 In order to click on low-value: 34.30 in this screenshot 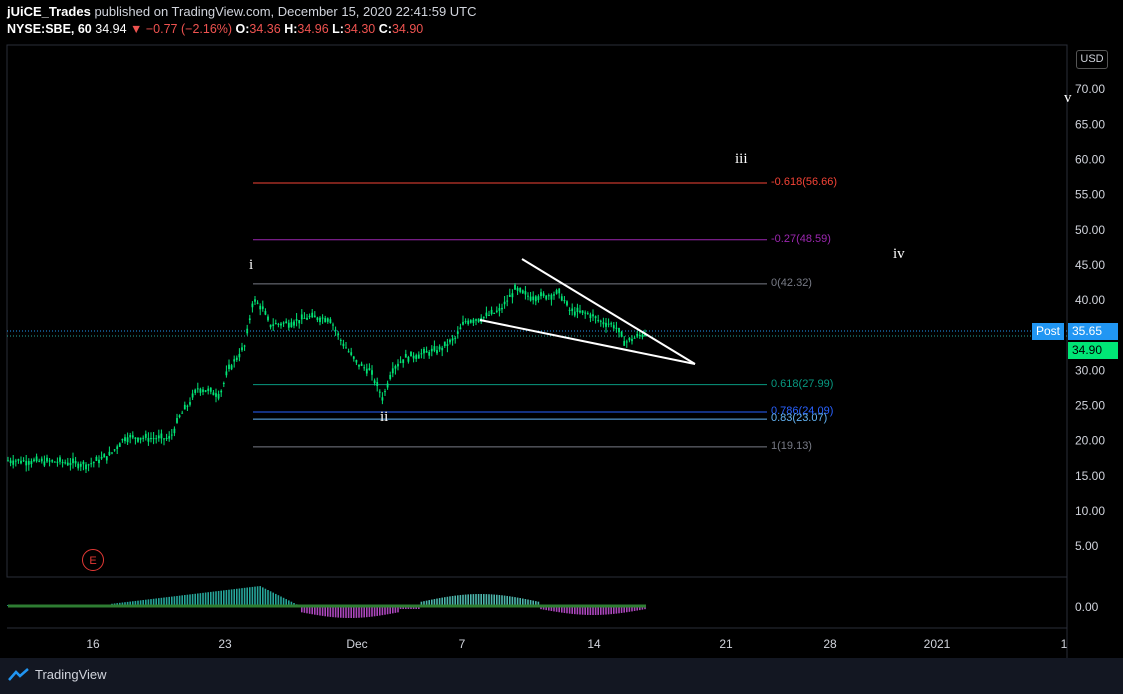, I will do `click(359, 29)`.